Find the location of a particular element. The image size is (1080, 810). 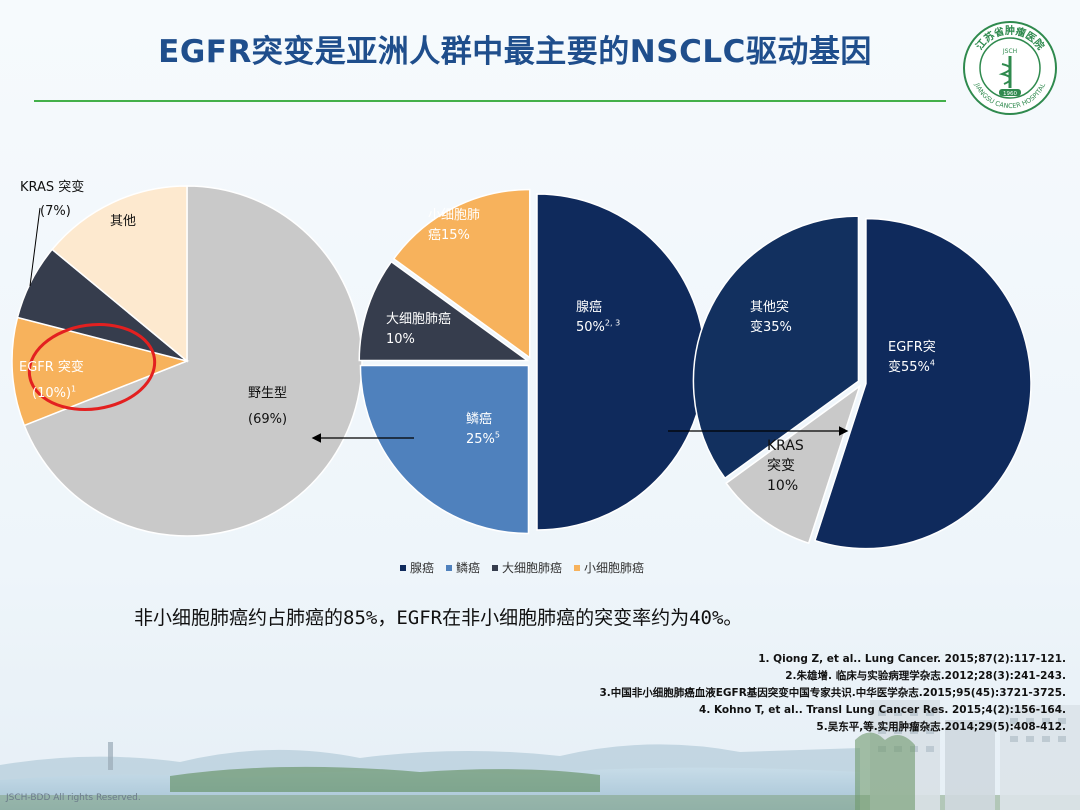

reference-2: 2.朱雄增. 临床与实验病理学杂志.2012;28(3):241-243. is located at coordinates (925, 676).